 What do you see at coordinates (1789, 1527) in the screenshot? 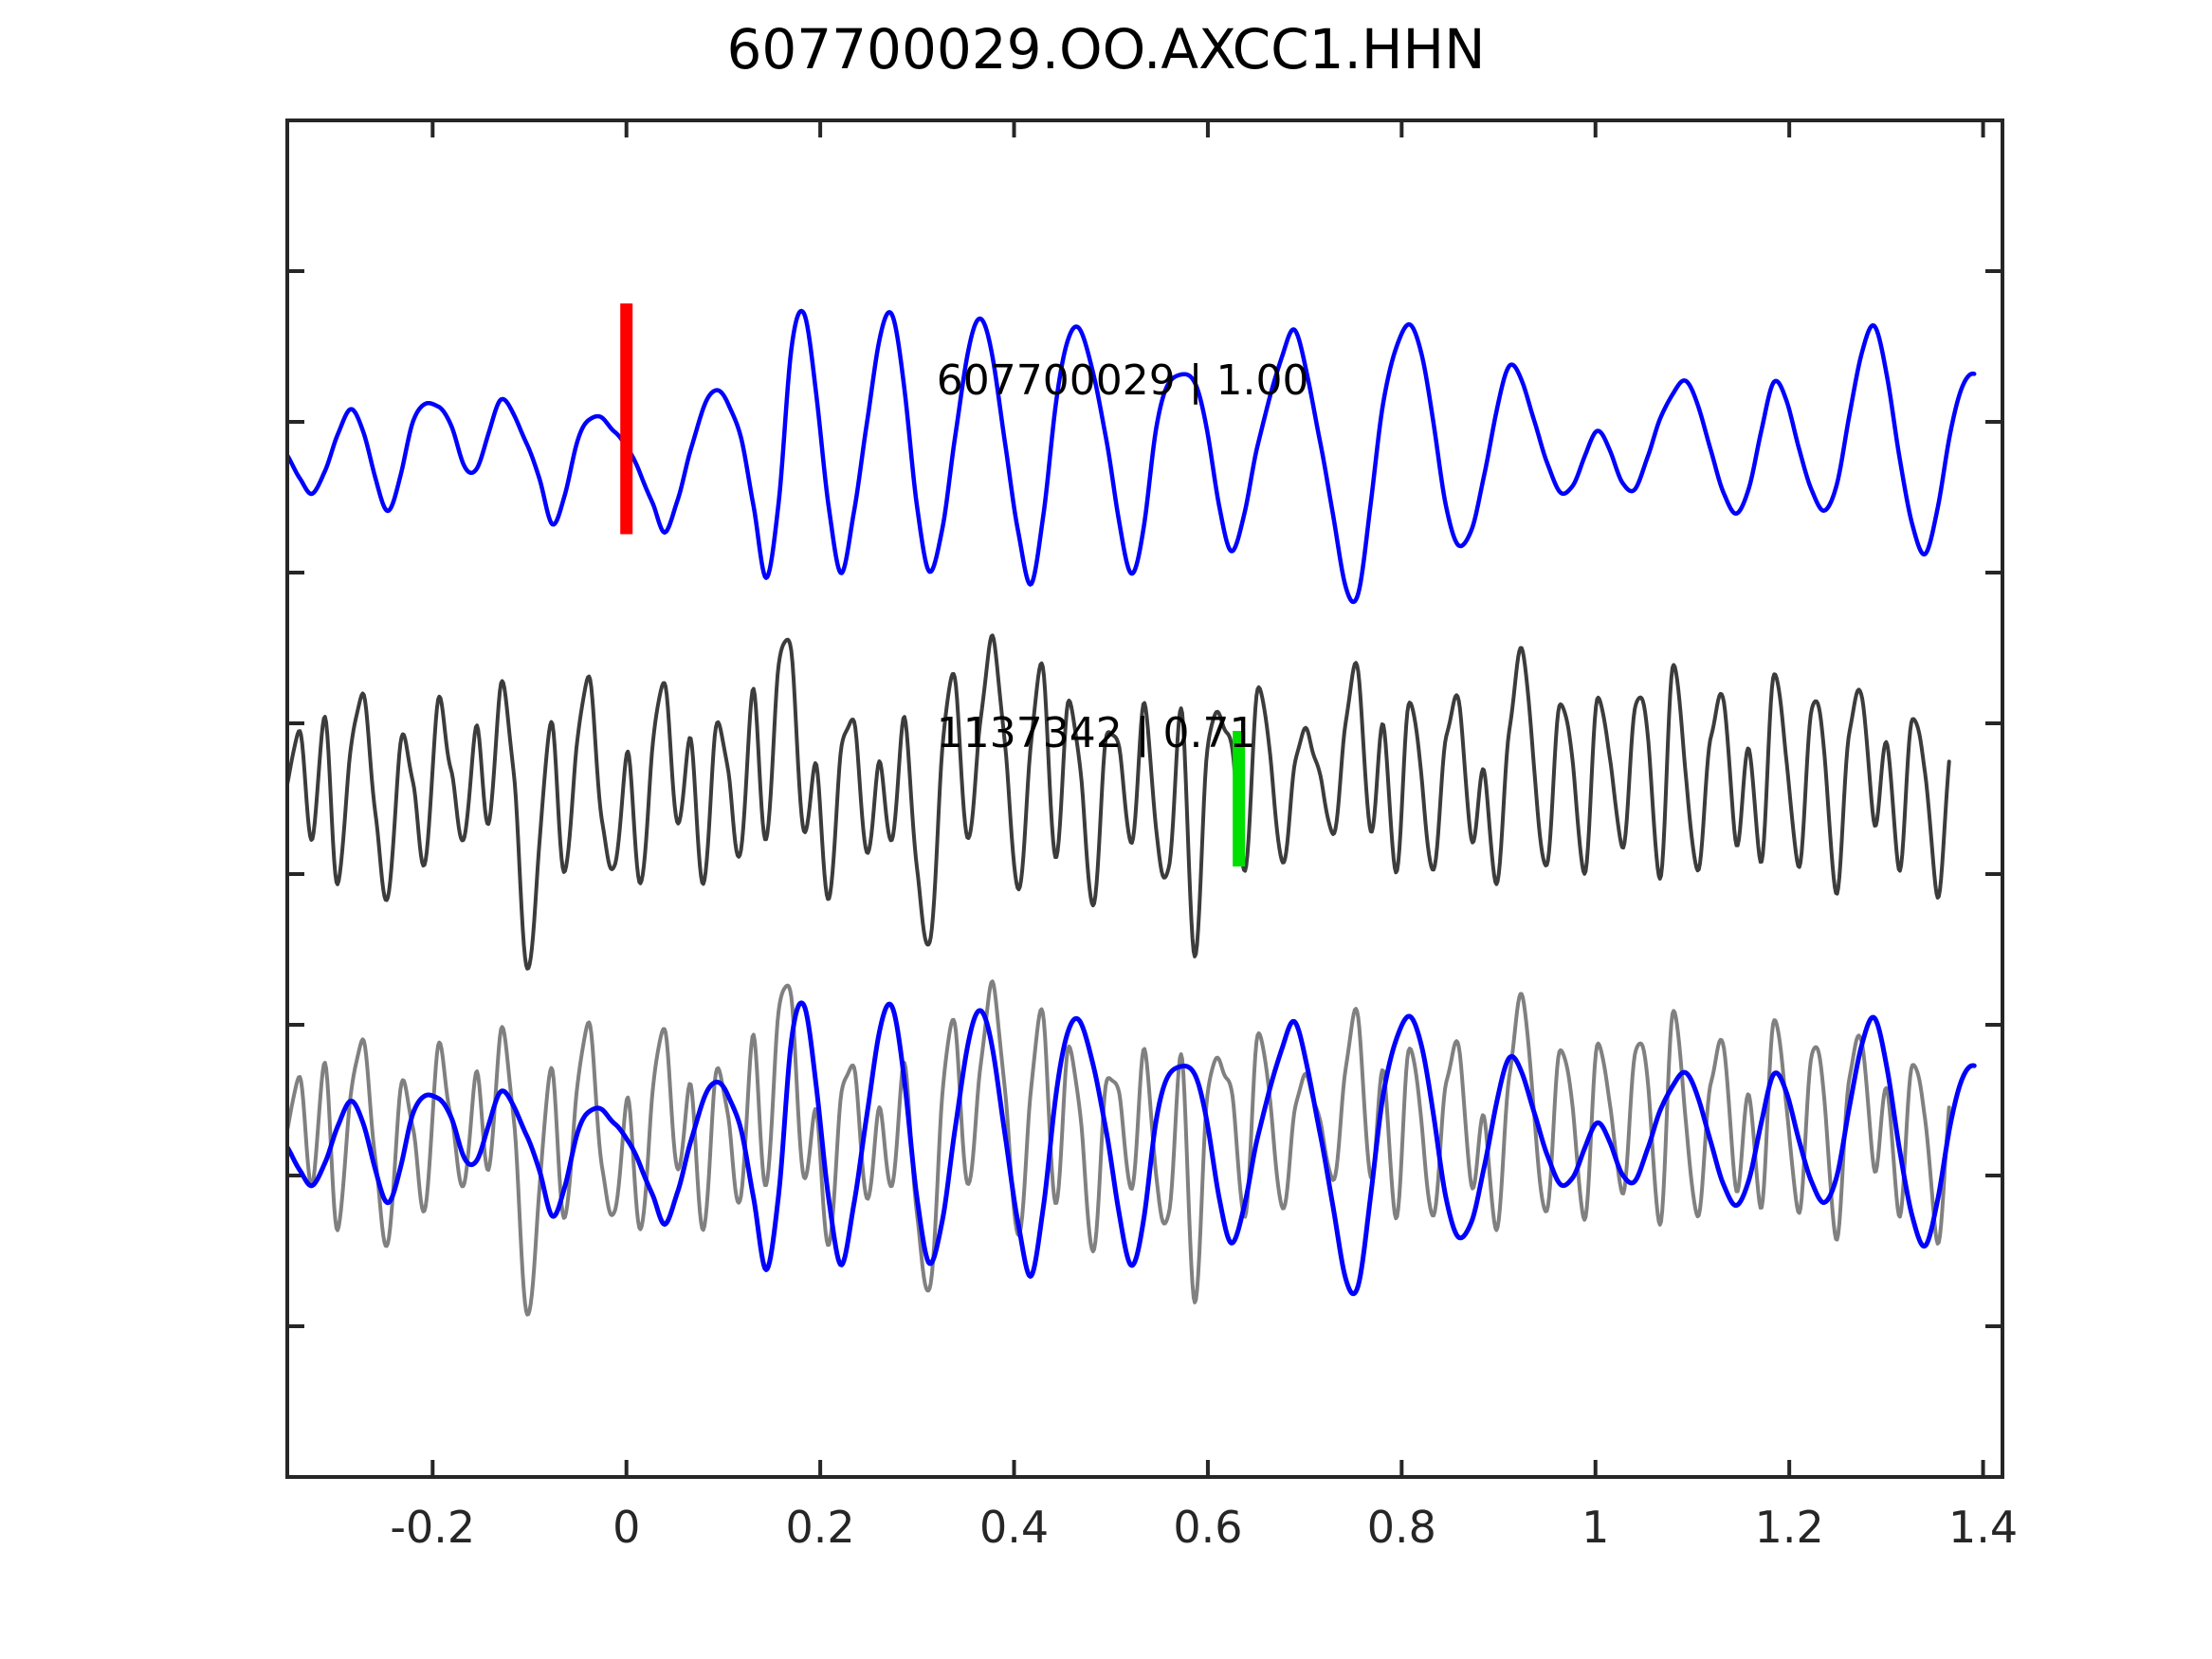
I see `x-tick-label-7: 1.2` at bounding box center [1789, 1527].